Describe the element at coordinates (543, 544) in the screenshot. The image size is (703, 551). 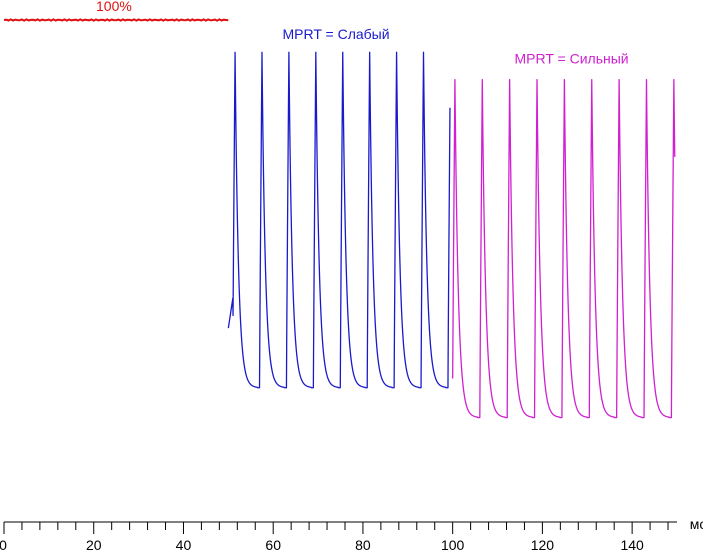
I see `x-tick-label: 120` at that location.